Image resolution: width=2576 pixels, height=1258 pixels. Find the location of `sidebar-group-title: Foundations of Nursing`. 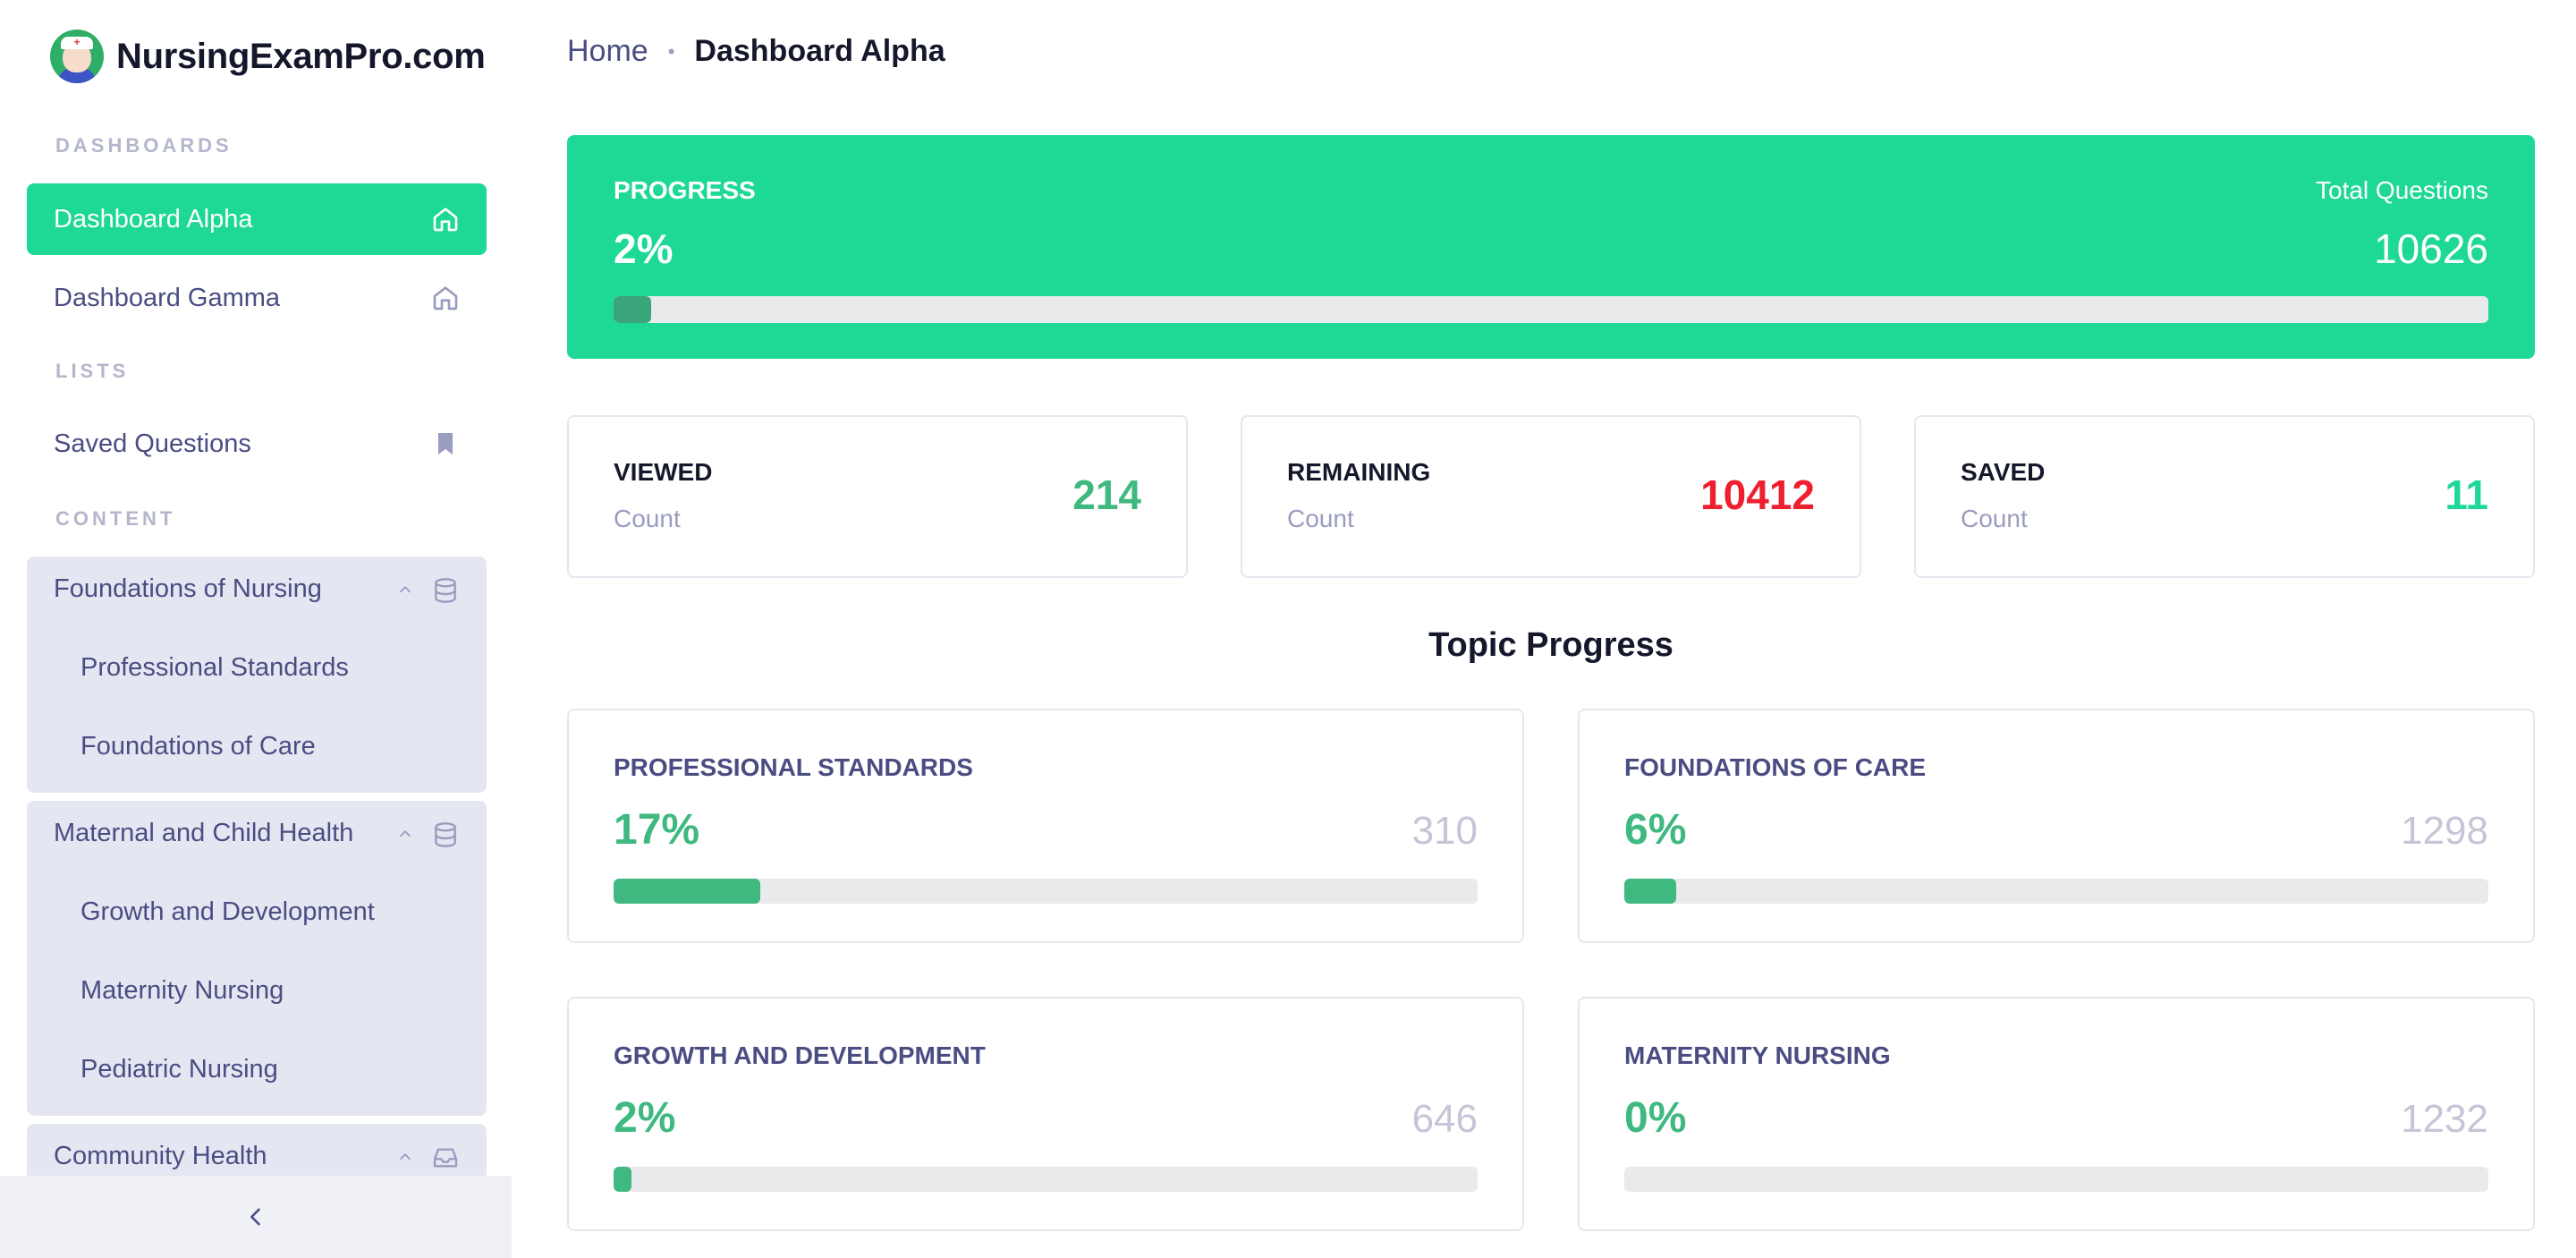

sidebar-group-title: Foundations of Nursing is located at coordinates (188, 588).